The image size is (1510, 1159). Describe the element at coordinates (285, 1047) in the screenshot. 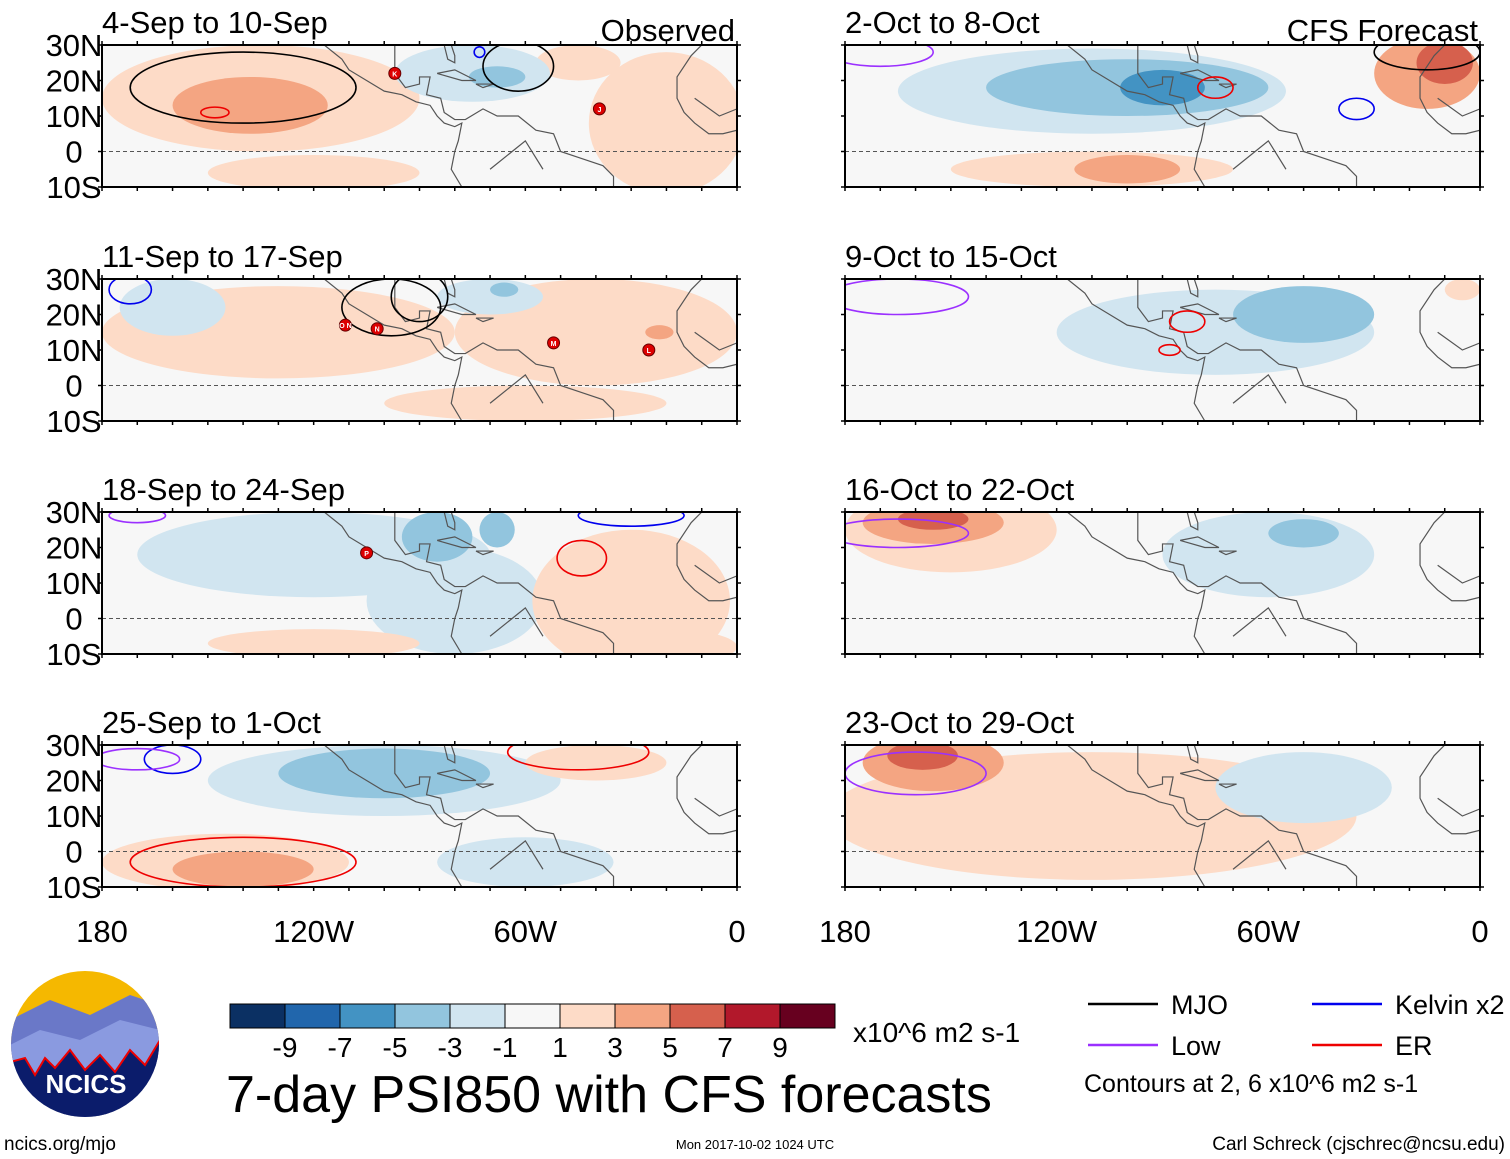

I see `colorbar-label: -9` at that location.